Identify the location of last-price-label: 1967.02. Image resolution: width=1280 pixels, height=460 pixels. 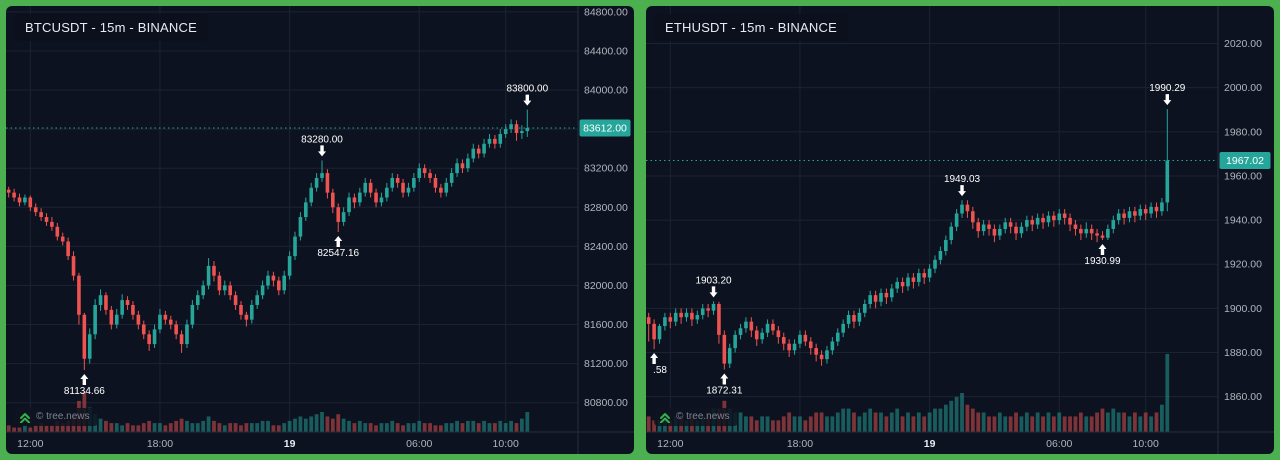
(1245, 160).